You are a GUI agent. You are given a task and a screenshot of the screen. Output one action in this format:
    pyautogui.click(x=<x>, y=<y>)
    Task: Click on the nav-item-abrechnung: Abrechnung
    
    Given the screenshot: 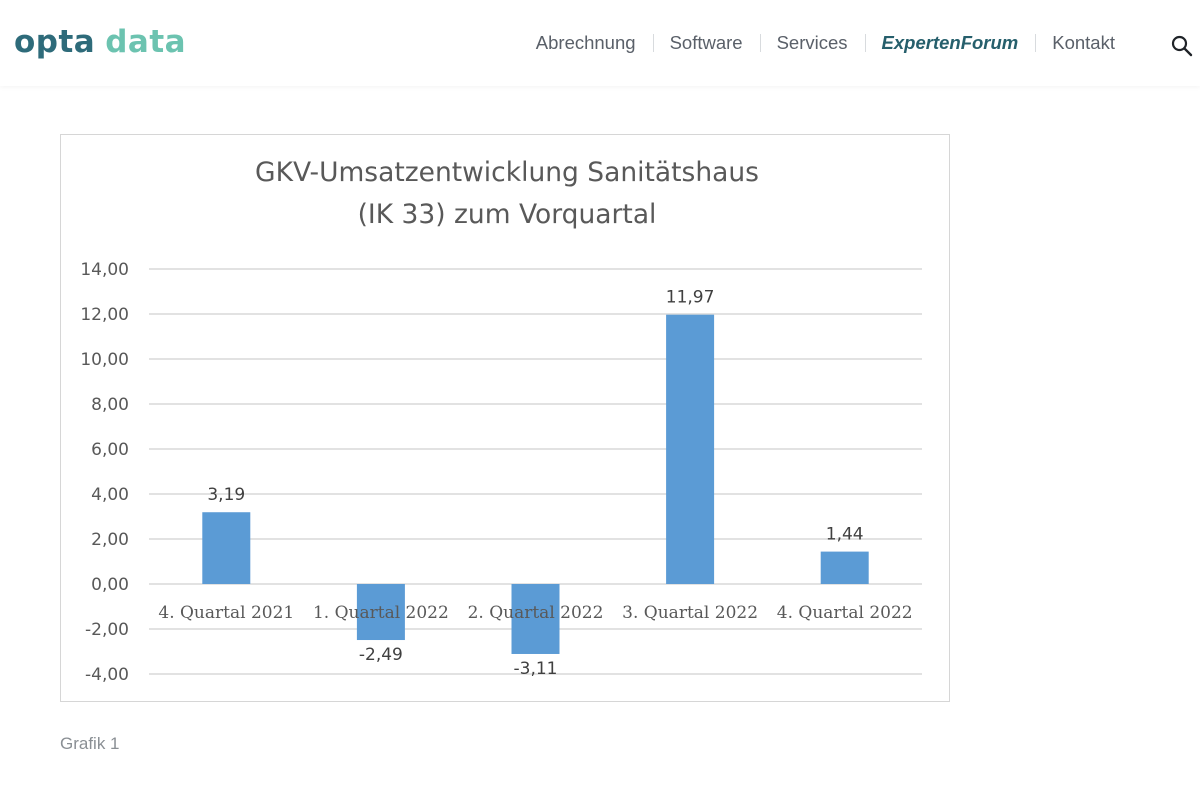 What is the action you would take?
    pyautogui.click(x=585, y=42)
    